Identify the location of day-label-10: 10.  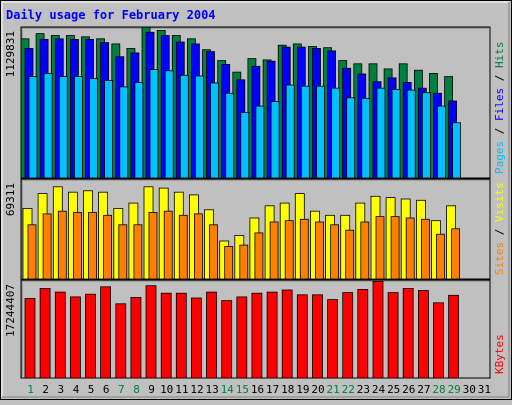
(166, 389).